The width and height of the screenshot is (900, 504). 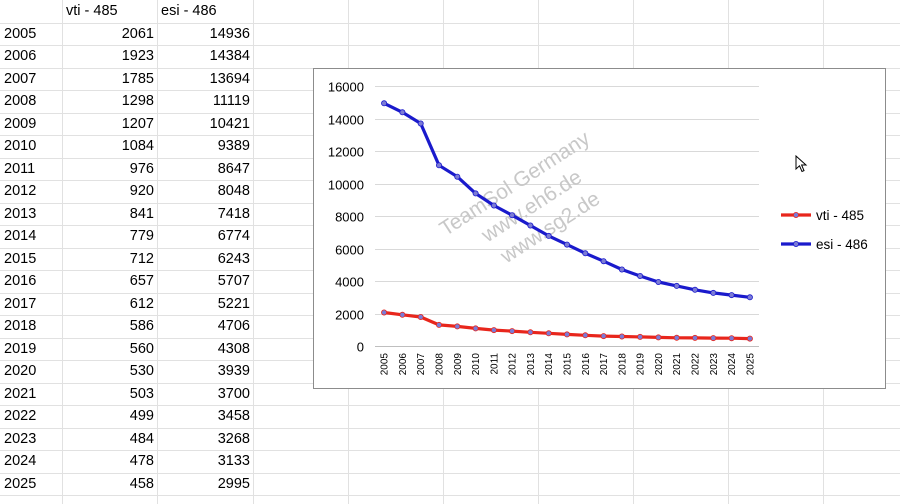 What do you see at coordinates (233, 258) in the screenshot?
I see `esi-value-cell: 6243` at bounding box center [233, 258].